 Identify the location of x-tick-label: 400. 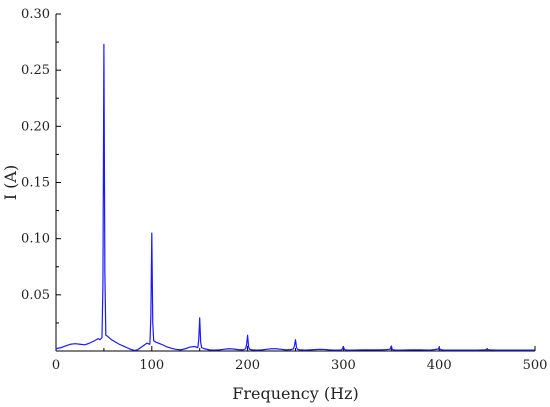
(439, 365).